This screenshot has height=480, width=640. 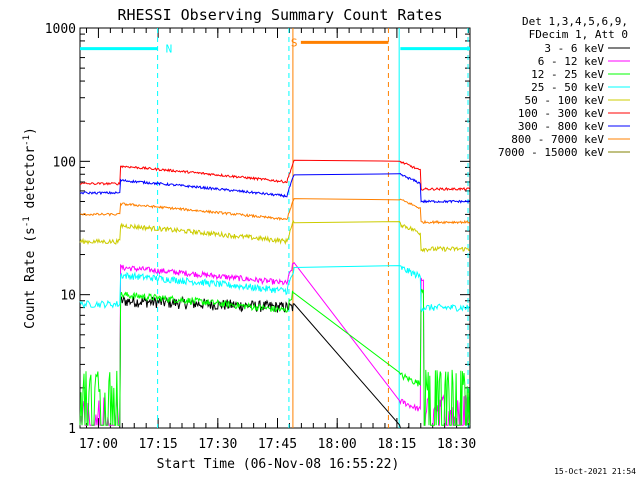 What do you see at coordinates (278, 464) in the screenshot?
I see `x-axis-label: Start Time (06-Nov-08 16:55:22)` at bounding box center [278, 464].